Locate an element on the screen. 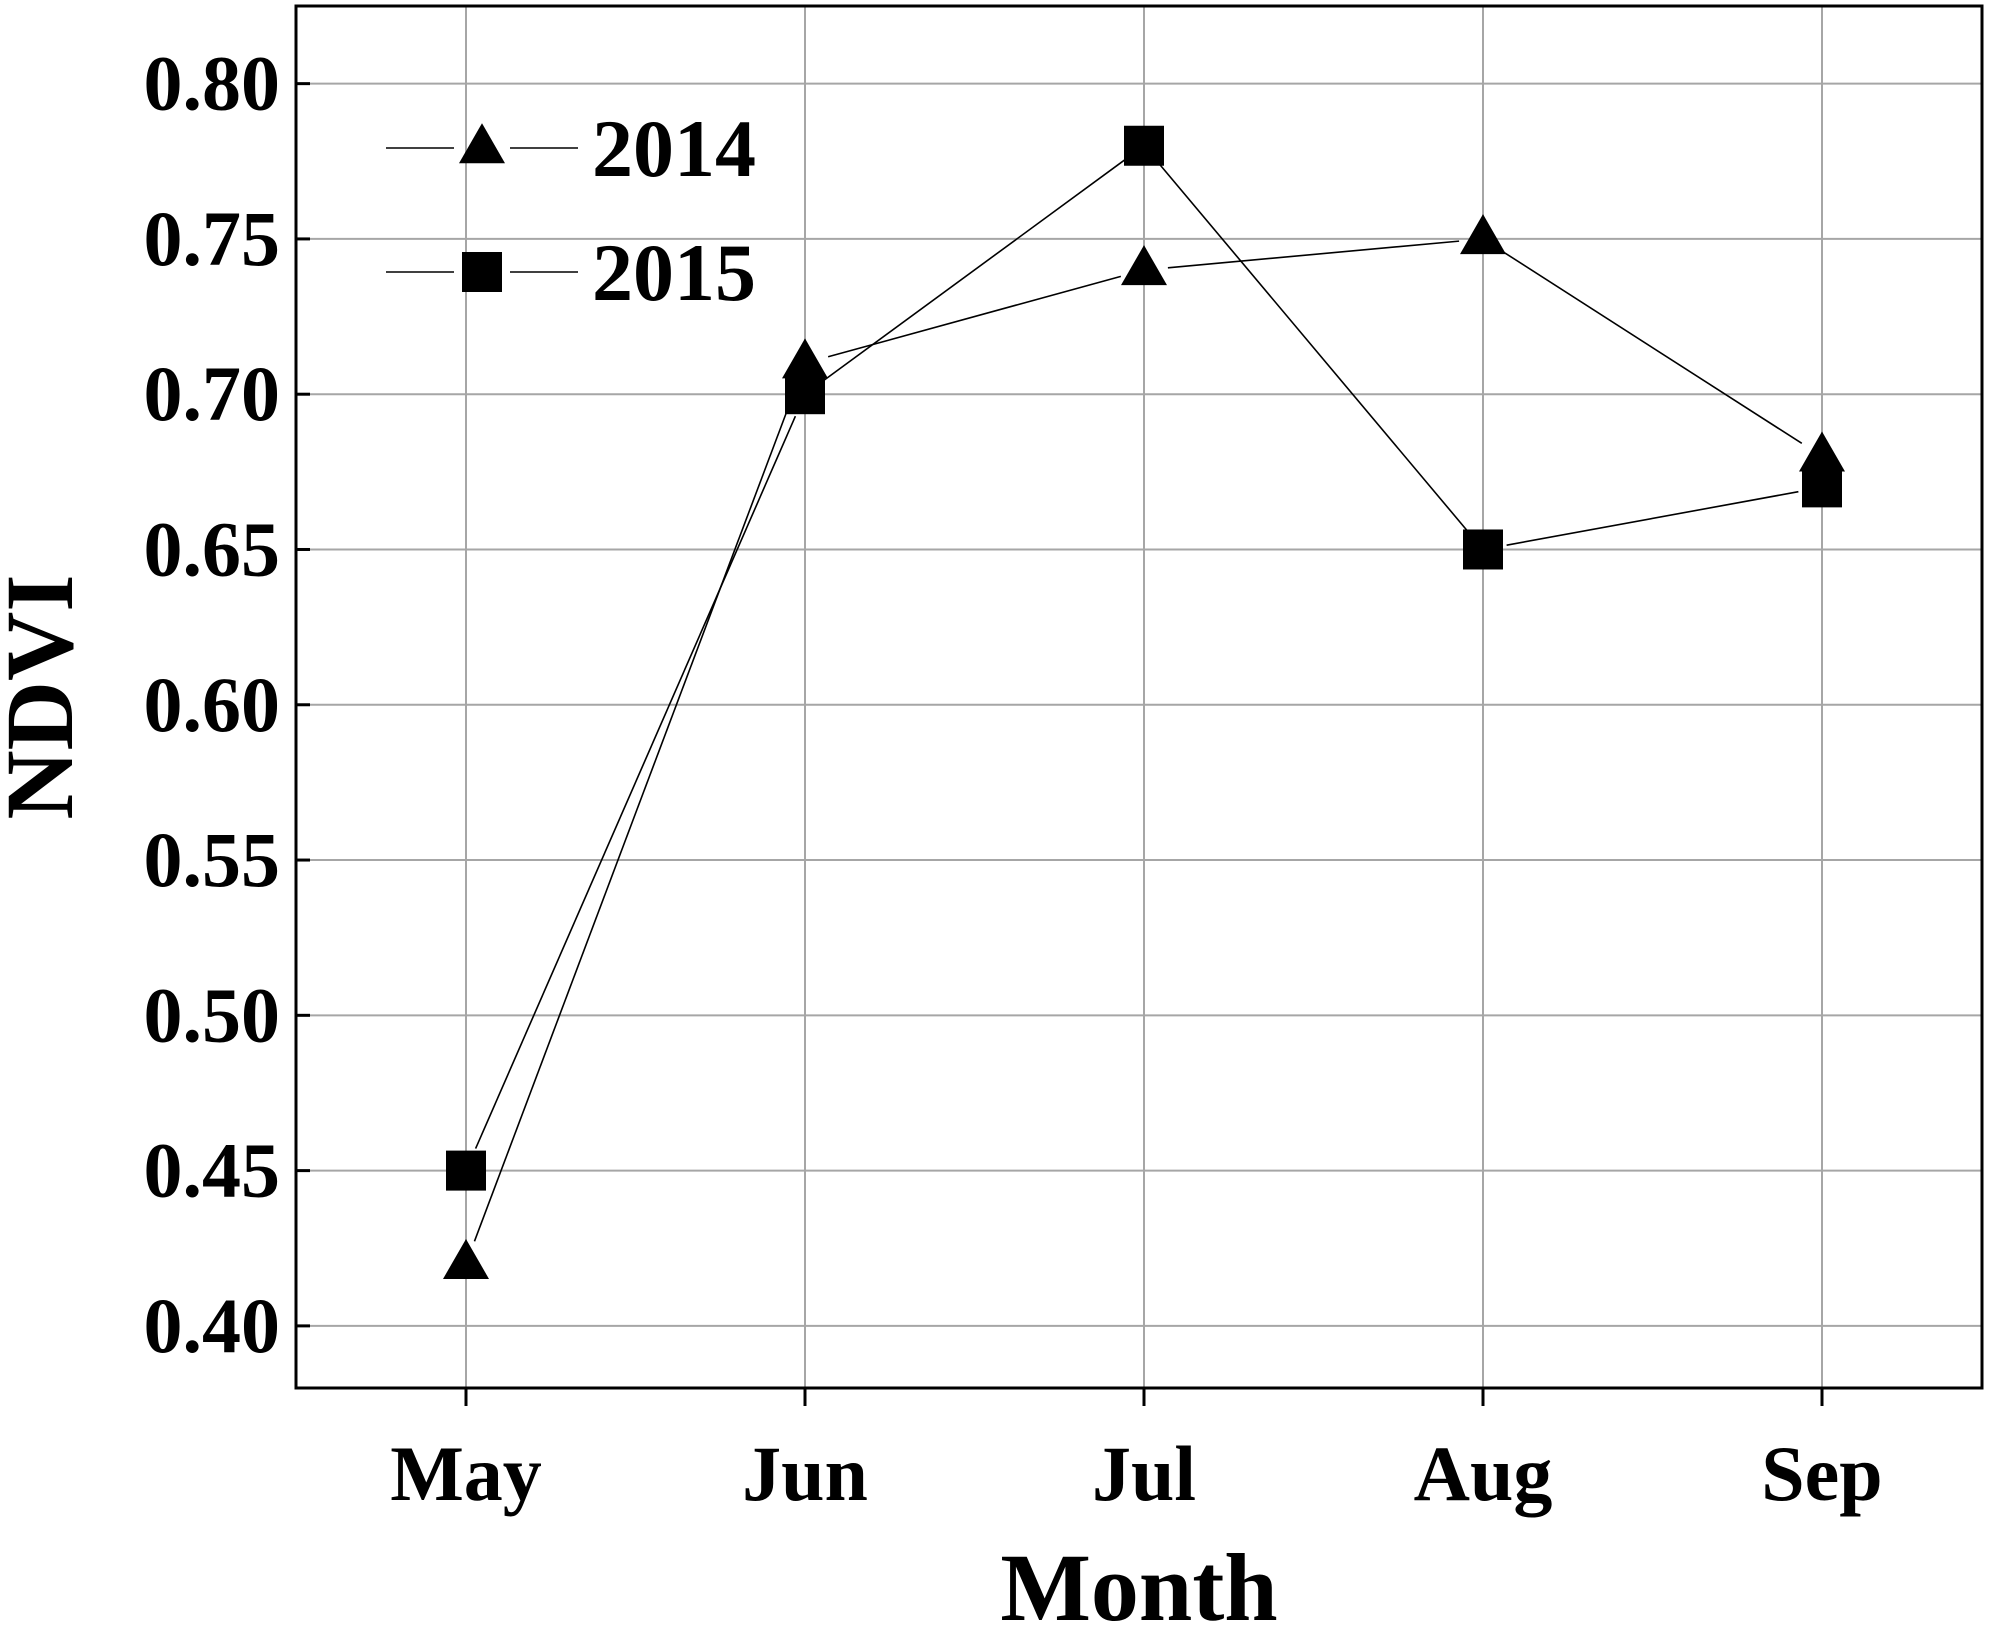 This screenshot has height=1631, width=1995. y-tick-label: 0.70 is located at coordinates (212, 393).